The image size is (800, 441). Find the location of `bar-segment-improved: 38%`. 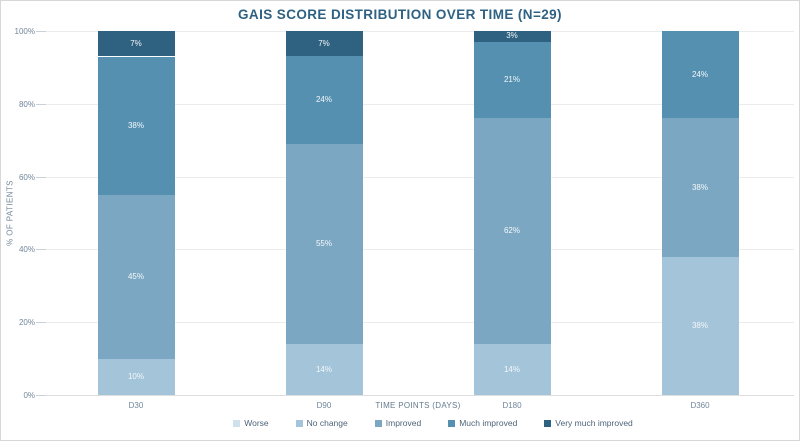

bar-segment-improved: 38% is located at coordinates (700, 187).